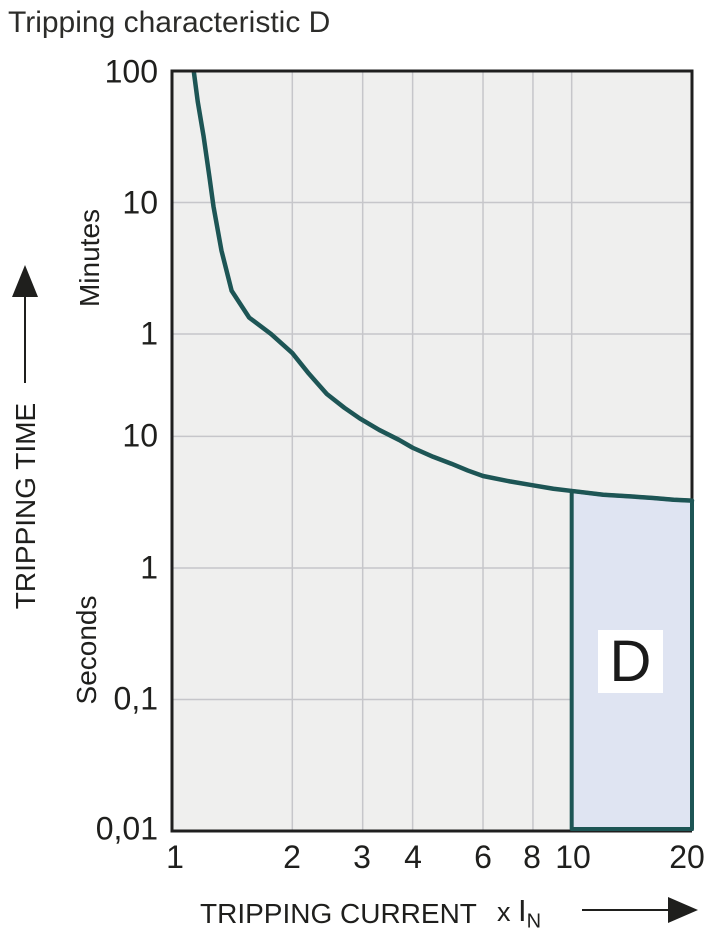  Describe the element at coordinates (640, 910) in the screenshot. I see `x-axis-right-arrow-icon` at that location.